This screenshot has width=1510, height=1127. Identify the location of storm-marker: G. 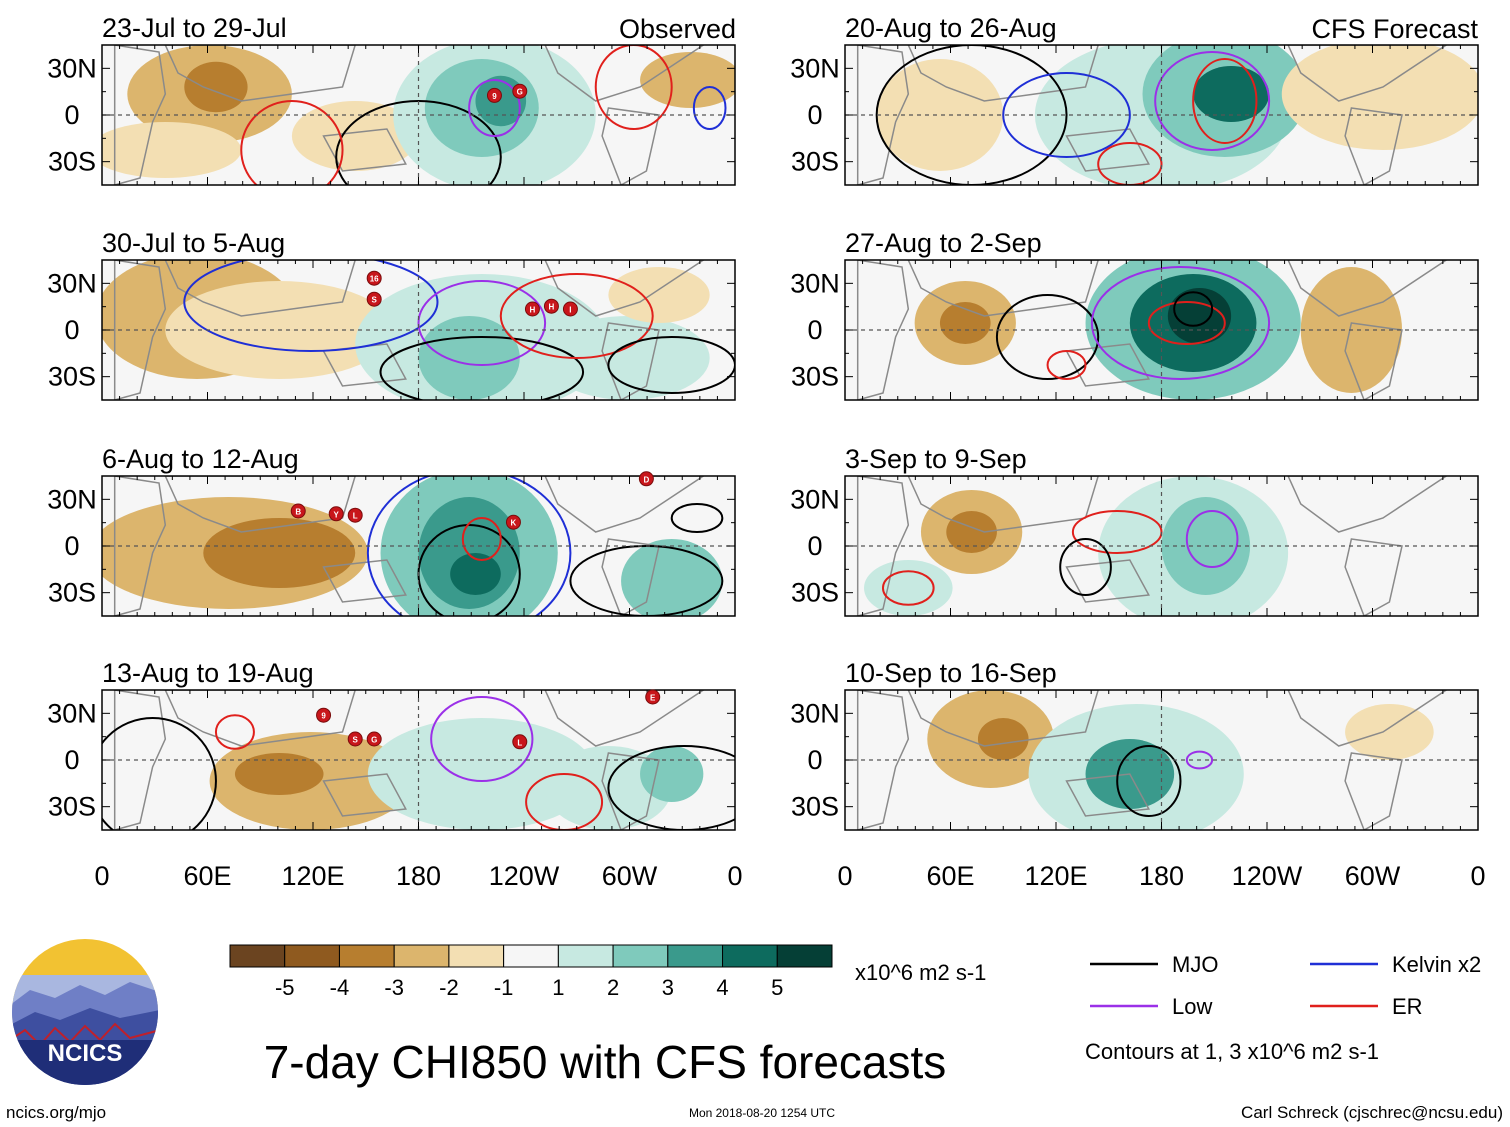
(374, 739).